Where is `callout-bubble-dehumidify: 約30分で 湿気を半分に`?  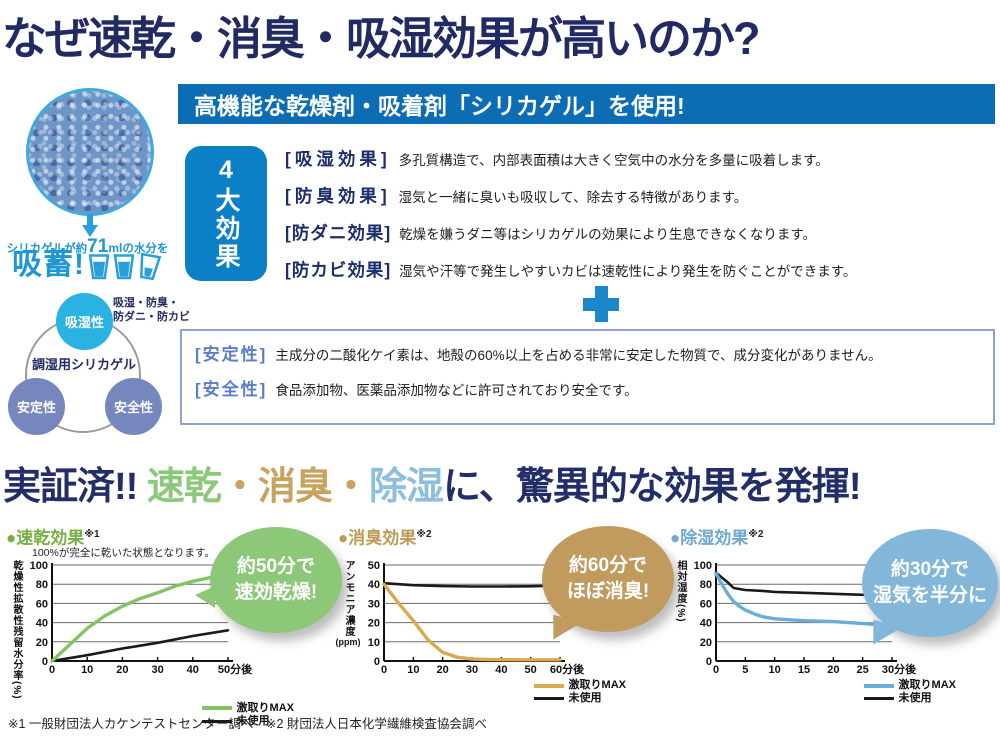
callout-bubble-dehumidify: 約30分で 湿気を半分に is located at coordinates (930, 583).